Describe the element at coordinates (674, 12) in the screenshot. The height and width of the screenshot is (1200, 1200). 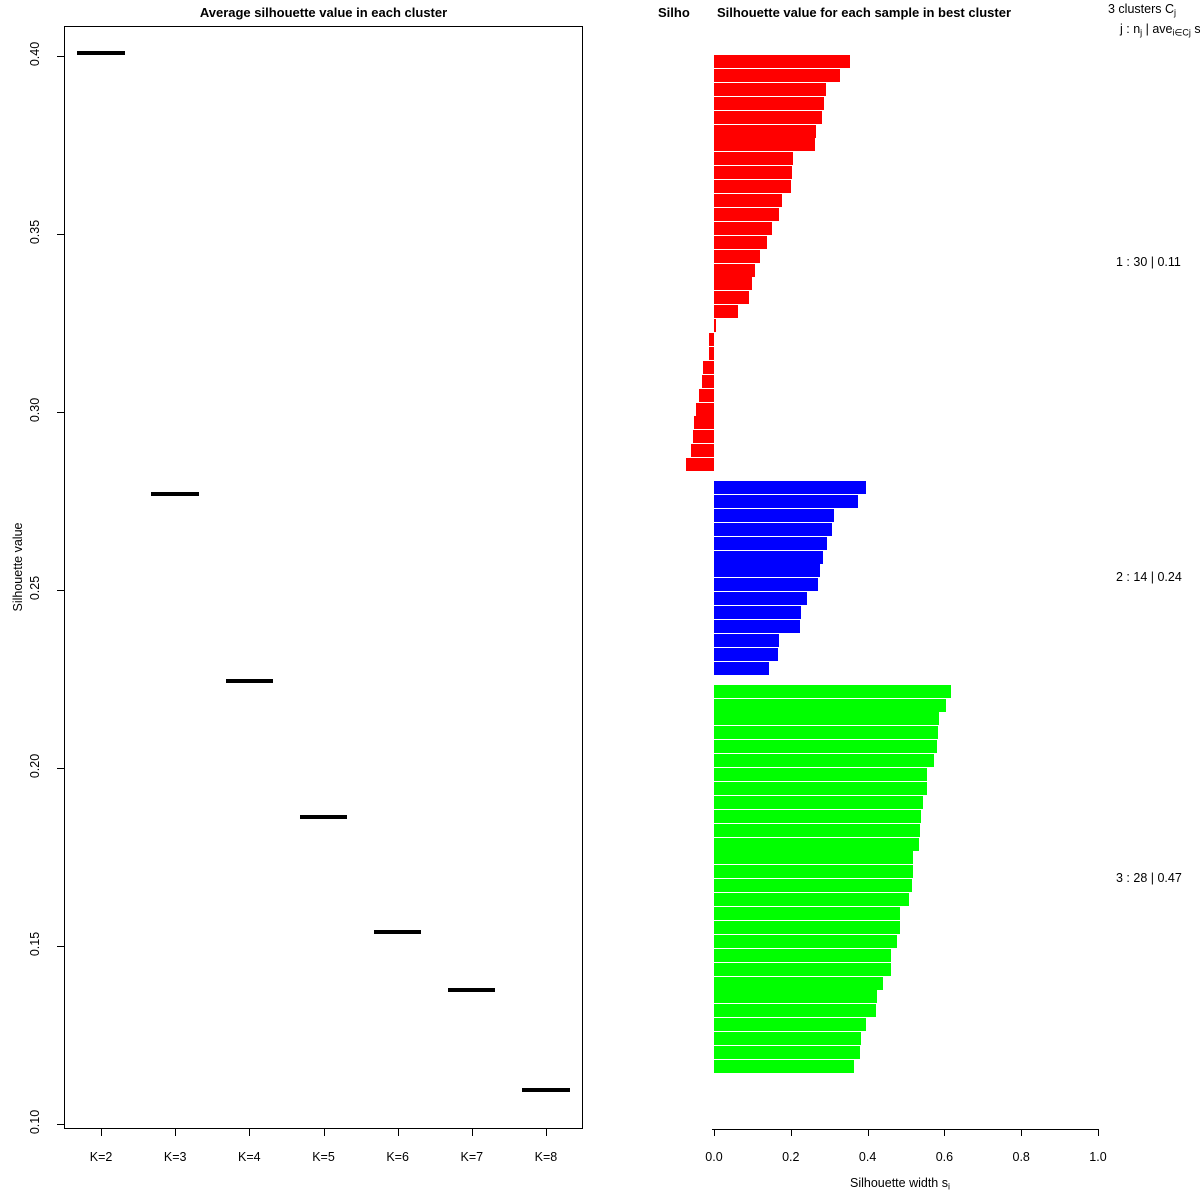
I see `right-chart-title-overlap: Silho` at that location.